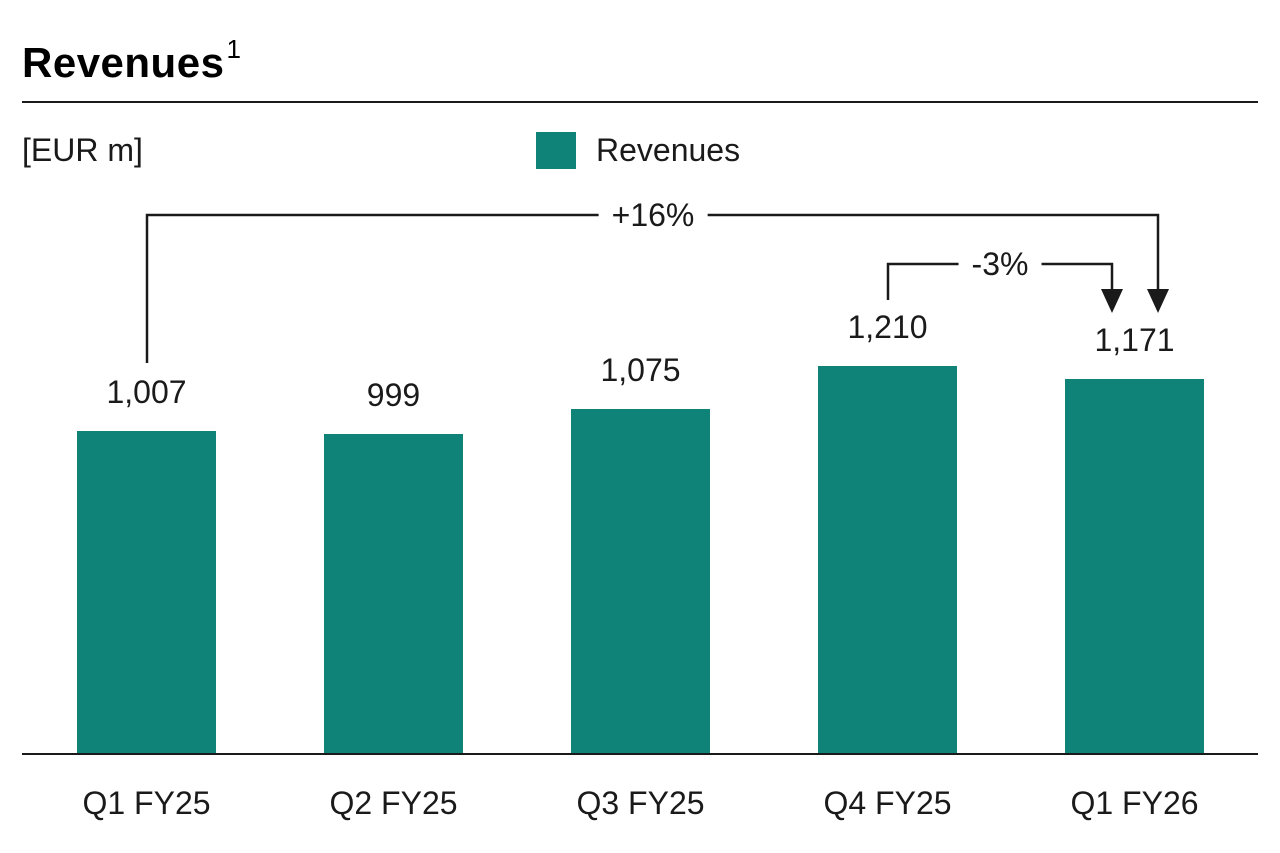 The image size is (1280, 853). Describe the element at coordinates (652, 288) in the screenshot. I see `change-bracket-line` at that location.